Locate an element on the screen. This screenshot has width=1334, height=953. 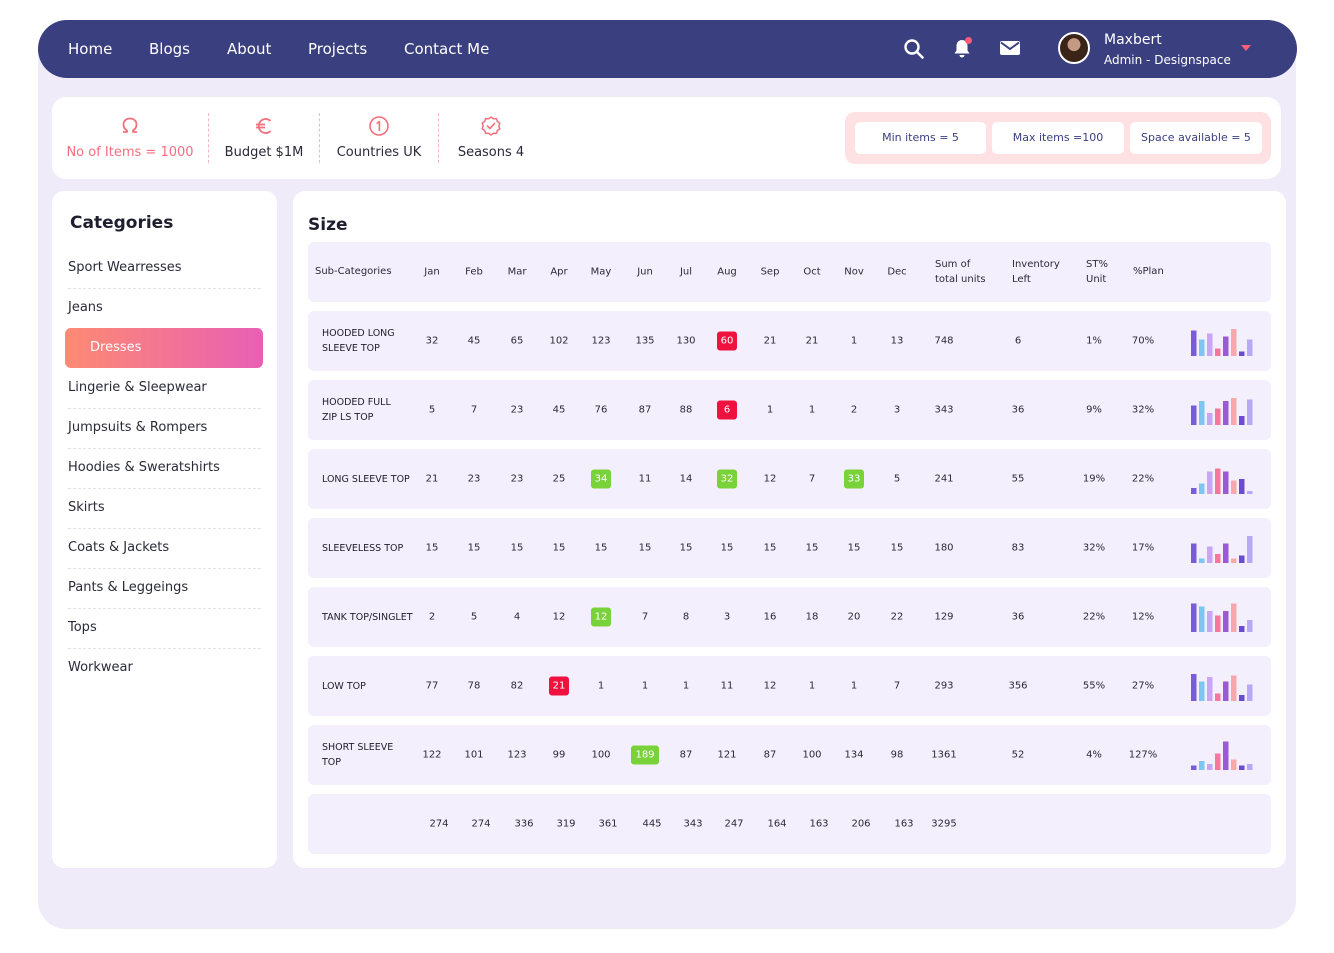
inventory-value: 6 is located at coordinates (1018, 341).